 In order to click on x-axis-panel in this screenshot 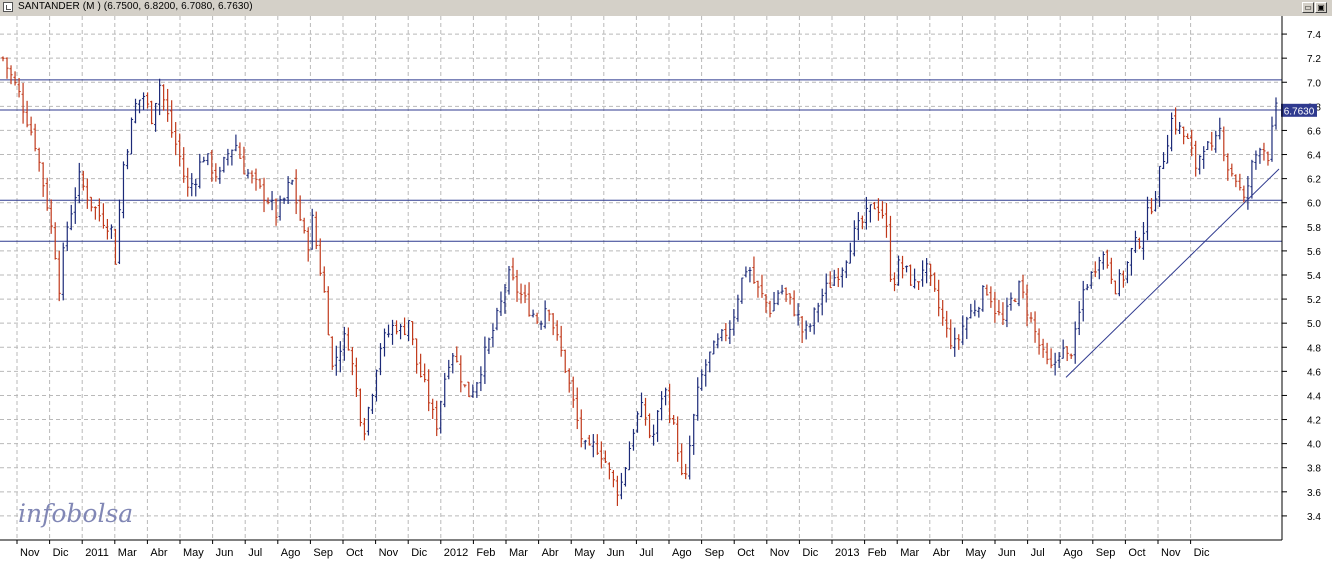, I will do `click(666, 550)`.